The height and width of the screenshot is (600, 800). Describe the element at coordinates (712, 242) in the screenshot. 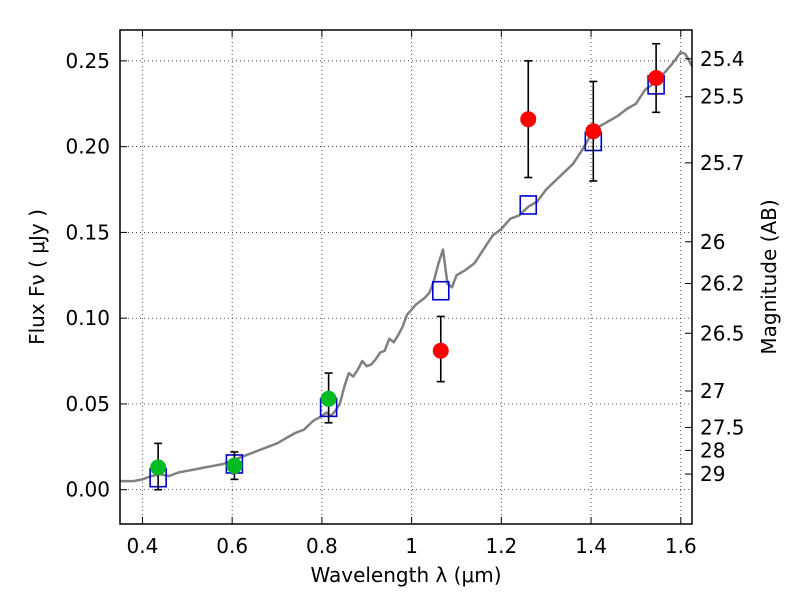

I see `right-tick-label: 26` at that location.